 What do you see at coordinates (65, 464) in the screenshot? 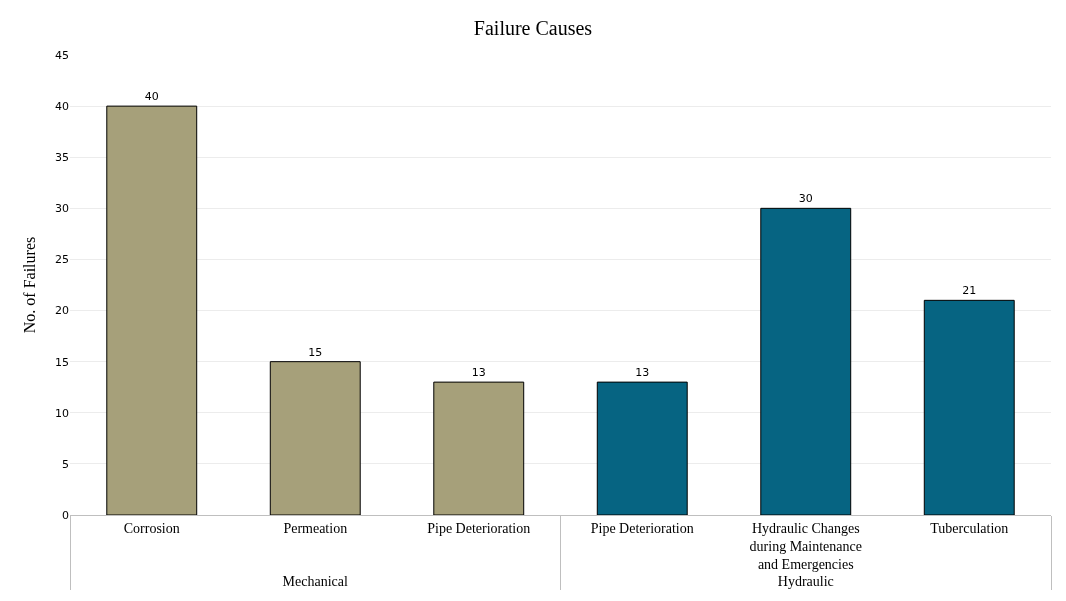
I see `y-tick-label: 5` at bounding box center [65, 464].